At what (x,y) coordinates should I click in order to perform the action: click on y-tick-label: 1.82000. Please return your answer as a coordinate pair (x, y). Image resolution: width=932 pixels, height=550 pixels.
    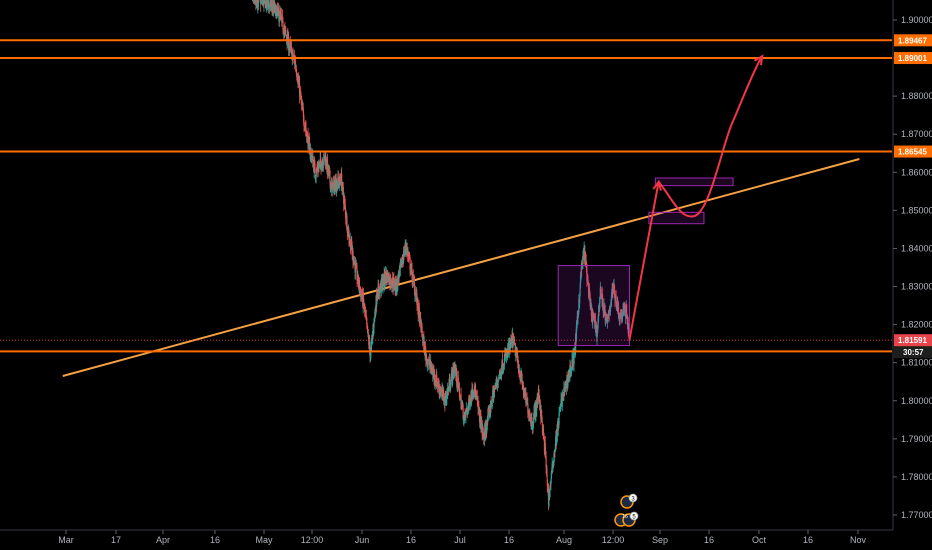
    Looking at the image, I should click on (916, 325).